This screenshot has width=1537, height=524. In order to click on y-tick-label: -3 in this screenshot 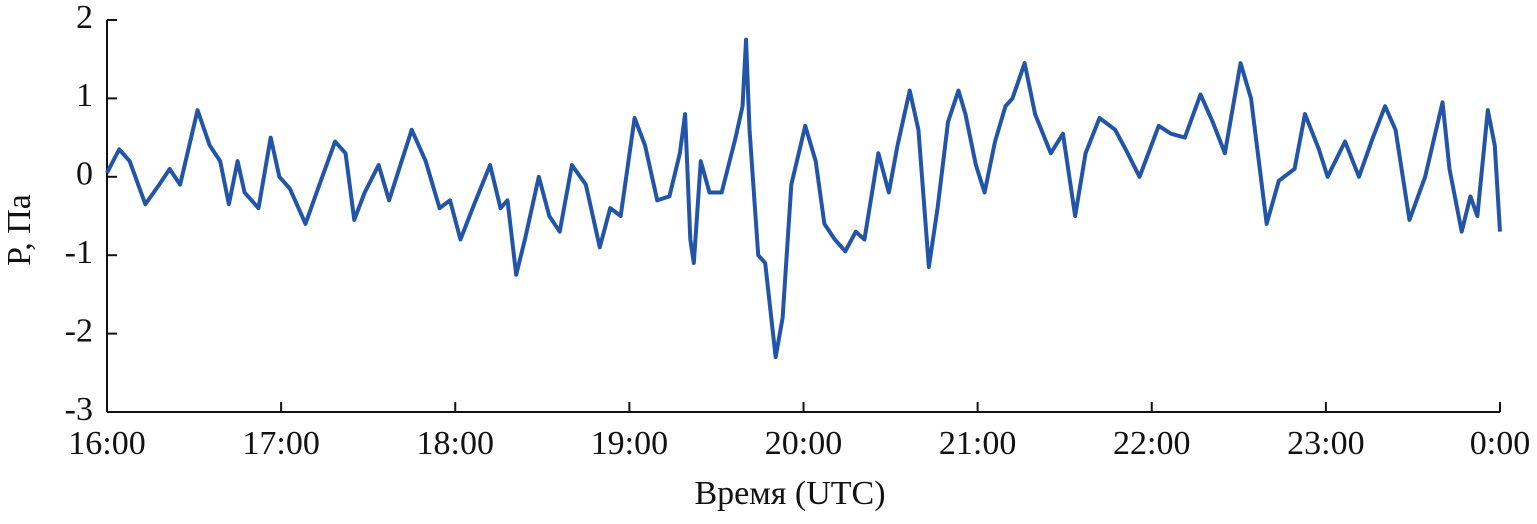, I will do `click(79, 409)`.